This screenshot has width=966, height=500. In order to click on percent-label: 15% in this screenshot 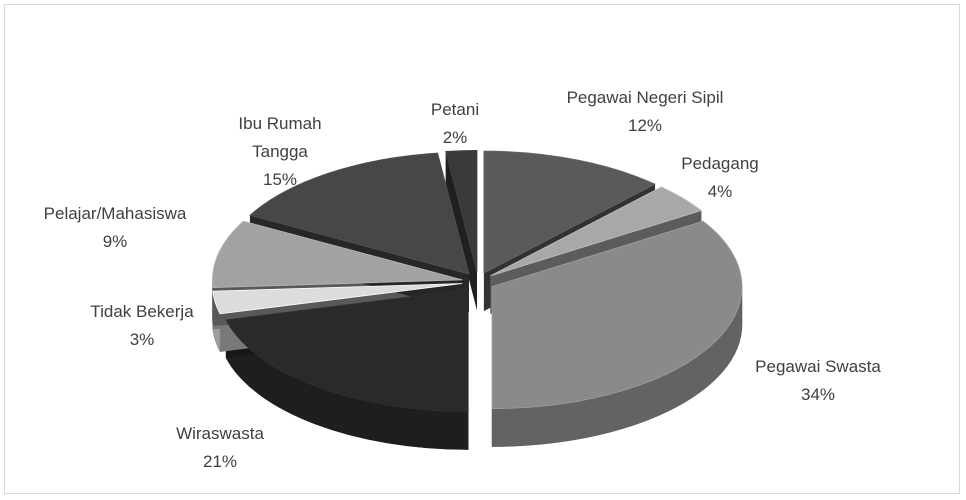, I will do `click(280, 179)`.